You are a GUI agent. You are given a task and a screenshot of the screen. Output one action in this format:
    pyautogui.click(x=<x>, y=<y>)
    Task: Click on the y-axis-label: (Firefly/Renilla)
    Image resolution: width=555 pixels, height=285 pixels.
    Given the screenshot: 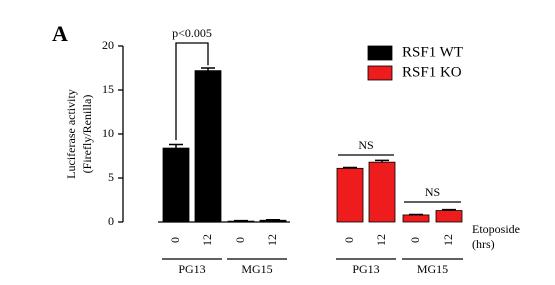 What is the action you would take?
    pyautogui.click(x=87, y=134)
    